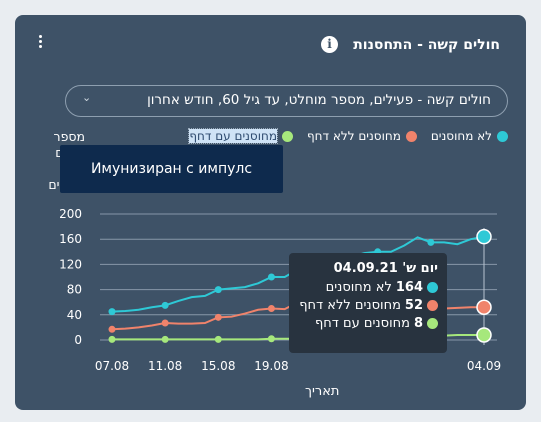 Image resolution: width=541 pixels, height=422 pixels. I want to click on tooltip-row: 8 מחוסנים עם דחף, so click(368, 323).